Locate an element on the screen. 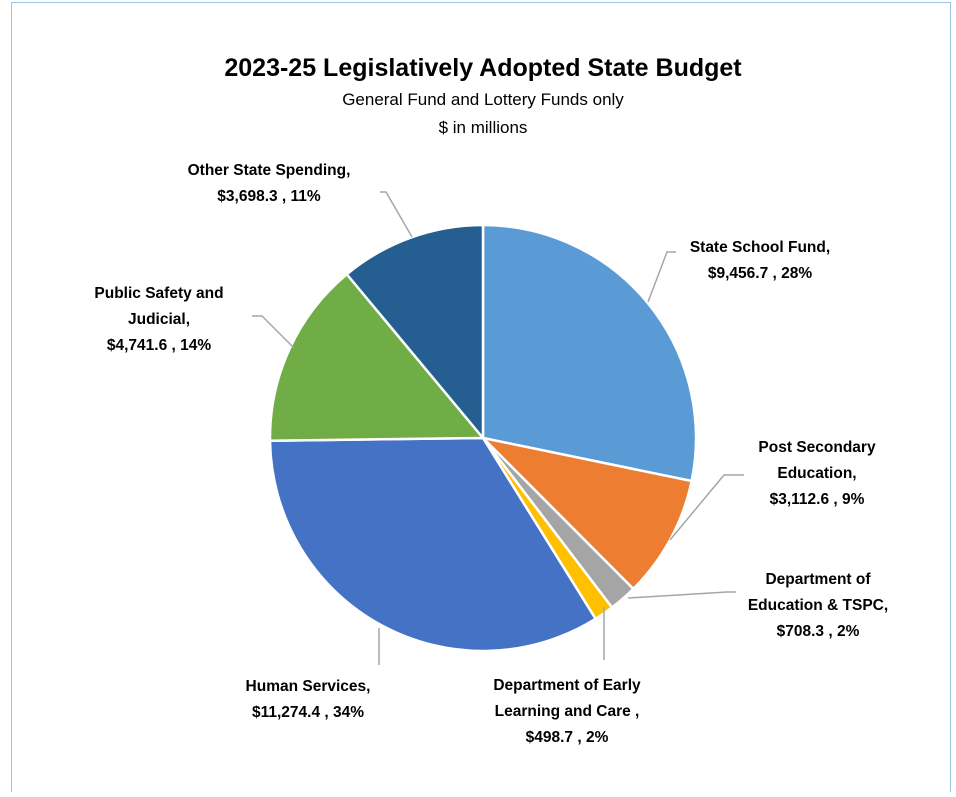 This screenshot has width=956, height=797. data-label-line: State School Fund, is located at coordinates (760, 247).